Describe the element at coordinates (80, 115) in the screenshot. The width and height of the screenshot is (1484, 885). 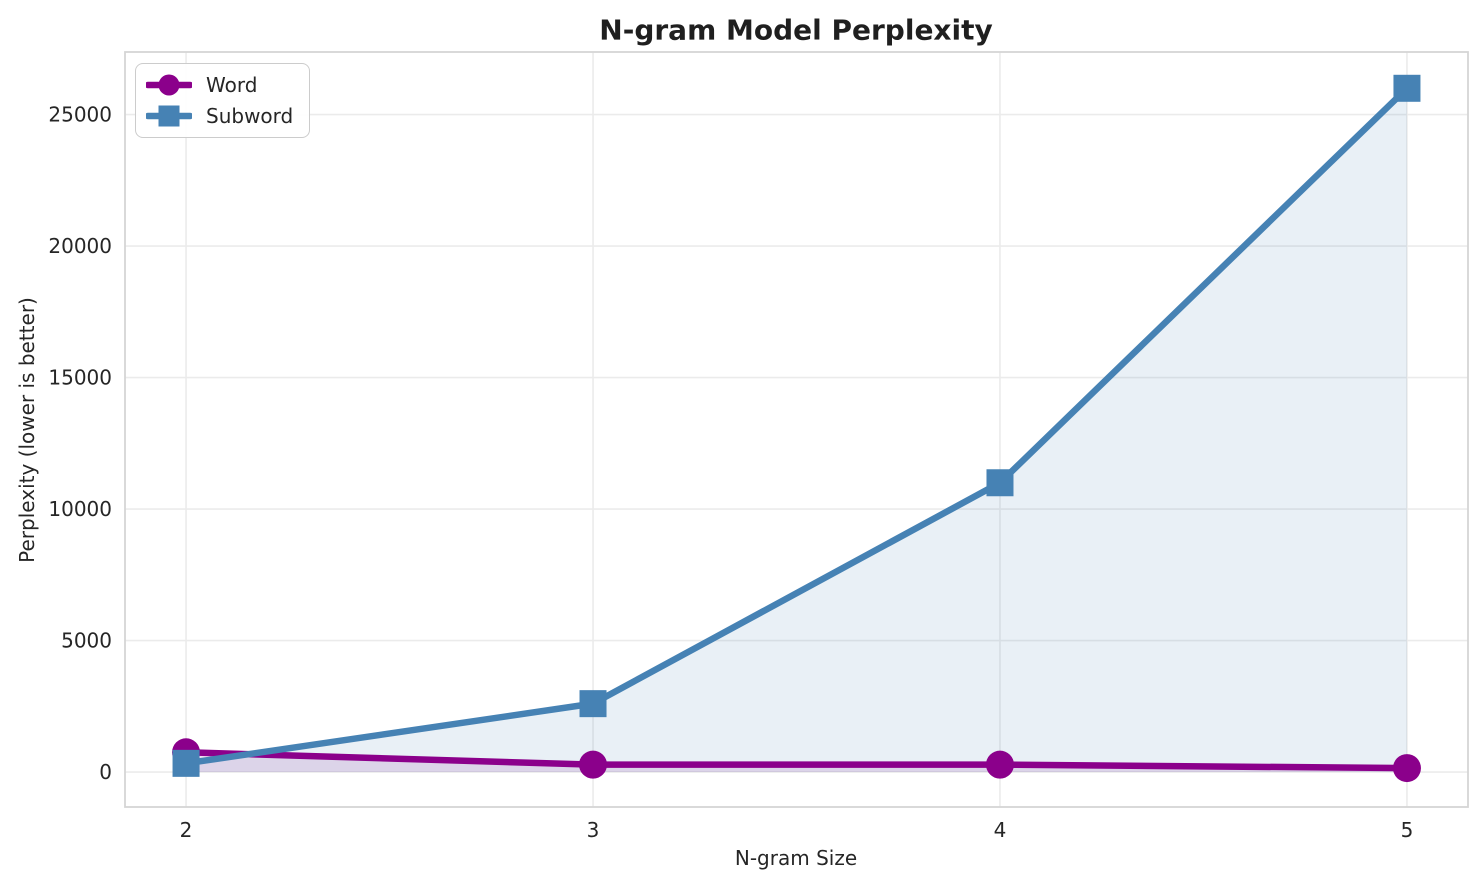
I see `y-tick-label: 25000` at that location.